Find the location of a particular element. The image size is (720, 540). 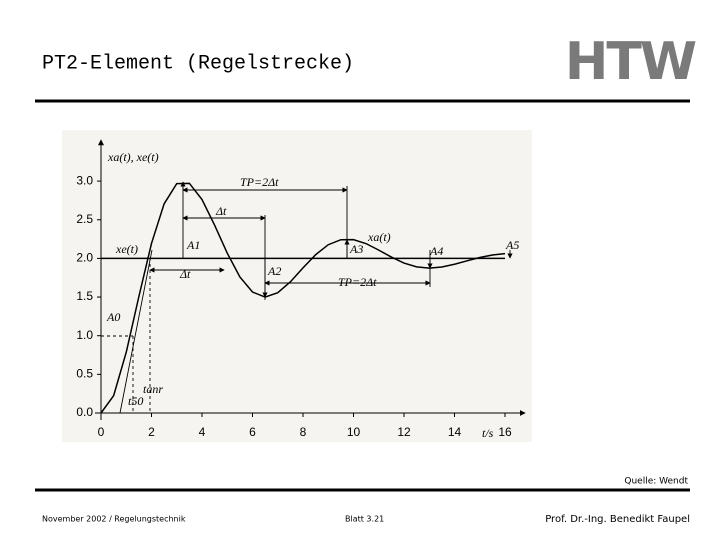

footer-author: Prof. Dr.-Ing. Benedikt Faupel is located at coordinates (617, 519).